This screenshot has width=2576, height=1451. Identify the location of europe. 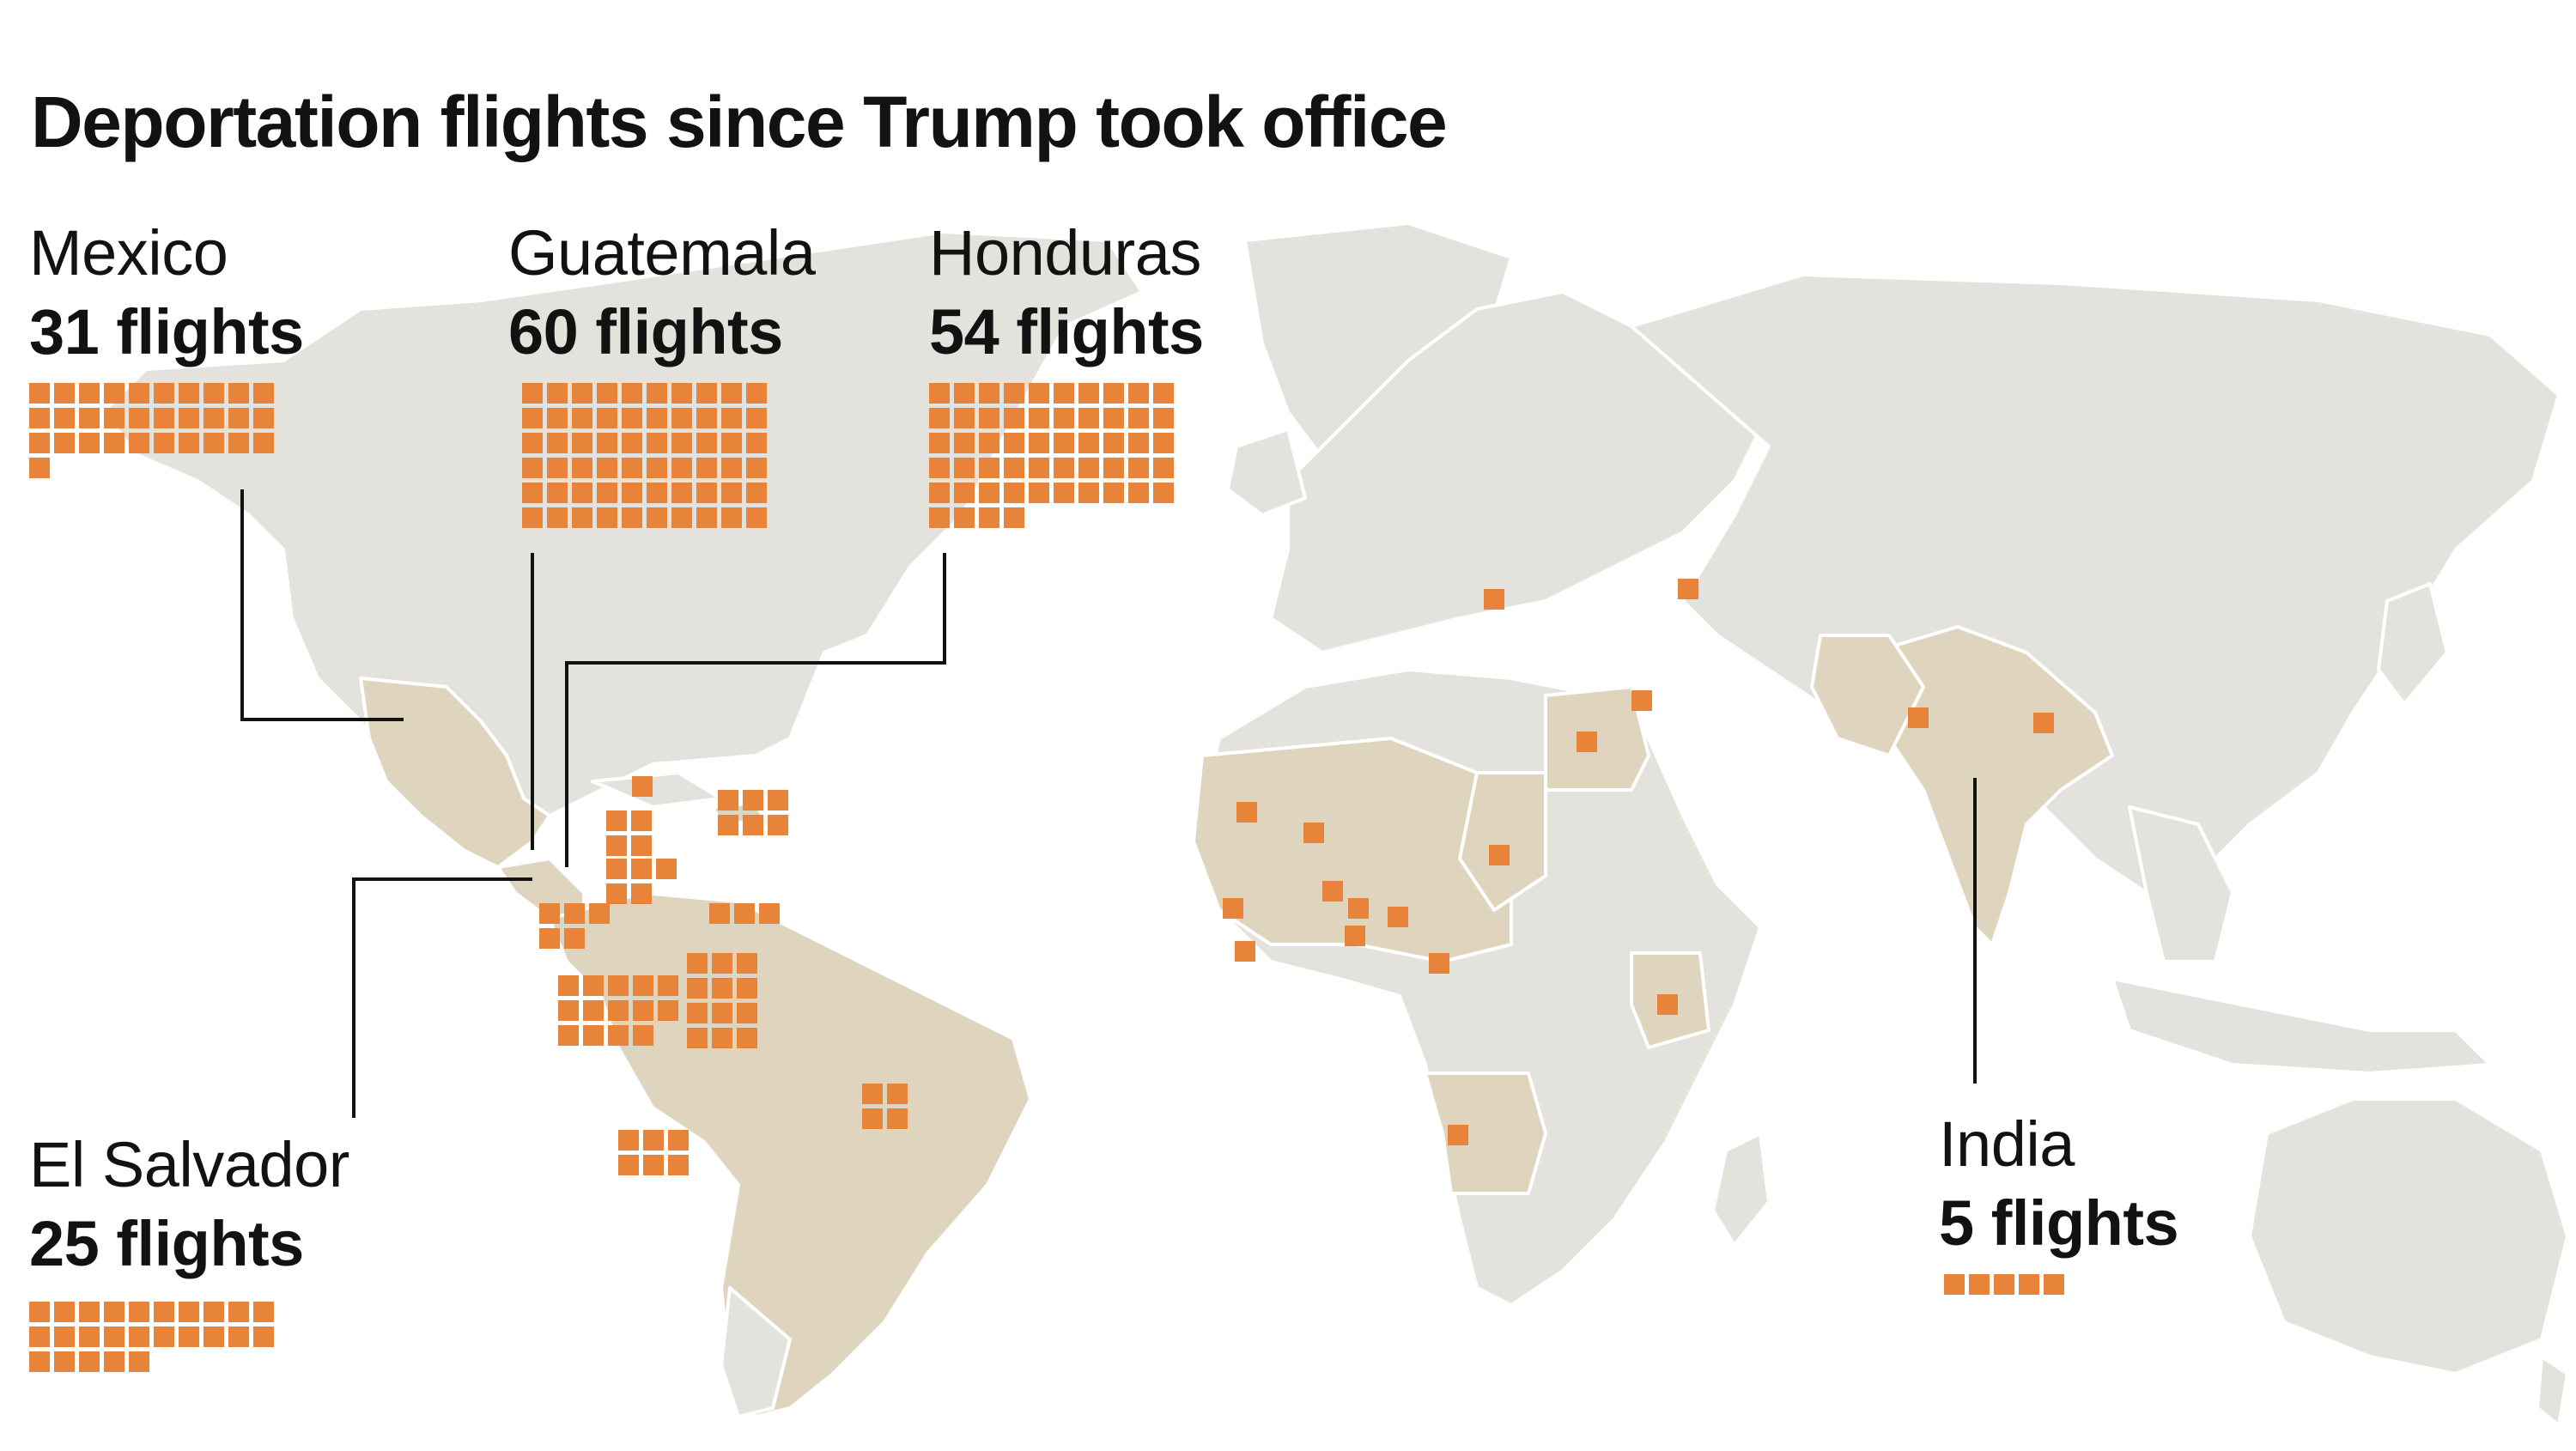
(1520, 472).